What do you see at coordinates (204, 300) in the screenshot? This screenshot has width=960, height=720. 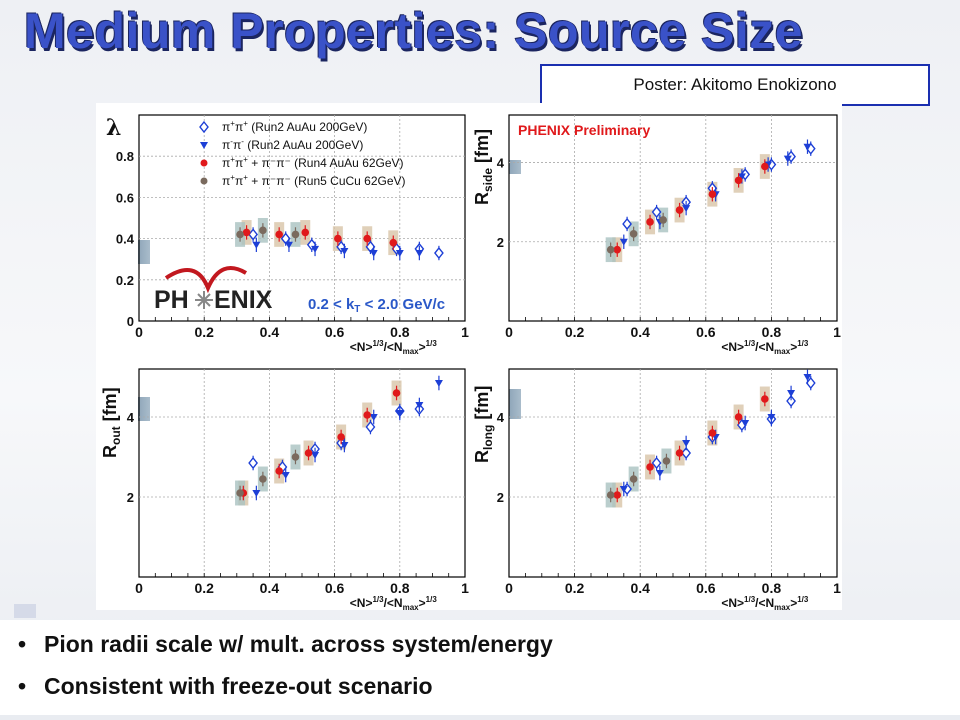 I see `logo-star-icon` at bounding box center [204, 300].